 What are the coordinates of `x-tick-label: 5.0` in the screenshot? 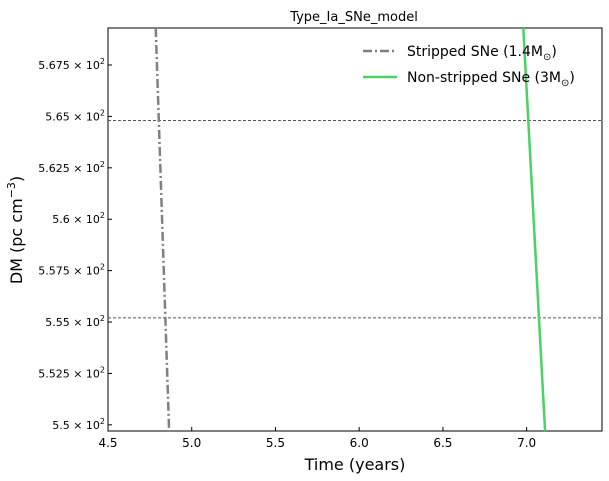 It's located at (191, 443).